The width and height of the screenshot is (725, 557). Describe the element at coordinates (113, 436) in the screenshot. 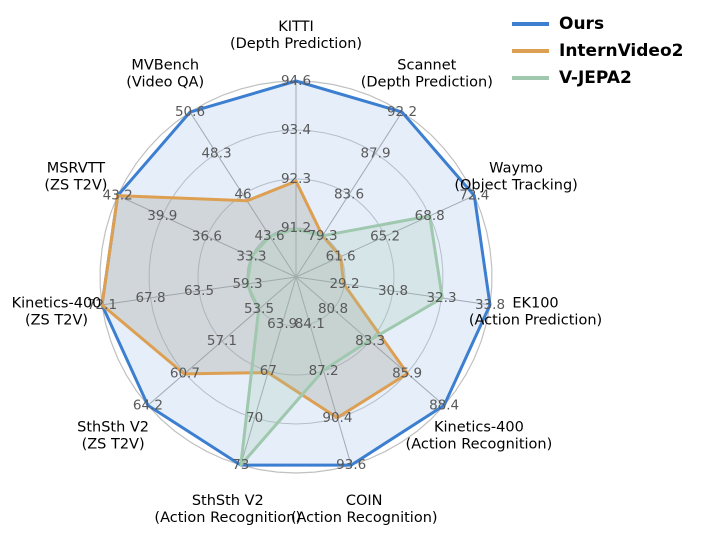

I see `axis-label: SthSth V2 (ZS T2V)` at that location.